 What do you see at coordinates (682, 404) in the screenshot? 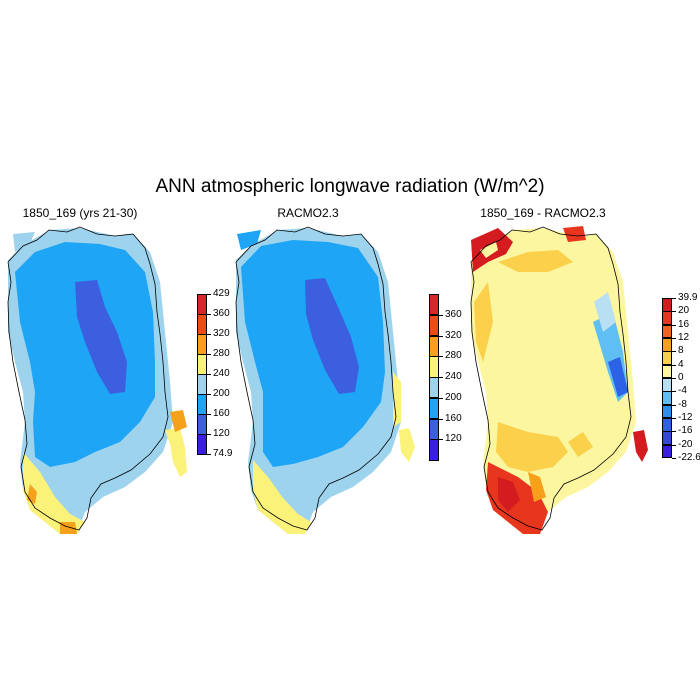
I see `colorbar-label: -8` at bounding box center [682, 404].